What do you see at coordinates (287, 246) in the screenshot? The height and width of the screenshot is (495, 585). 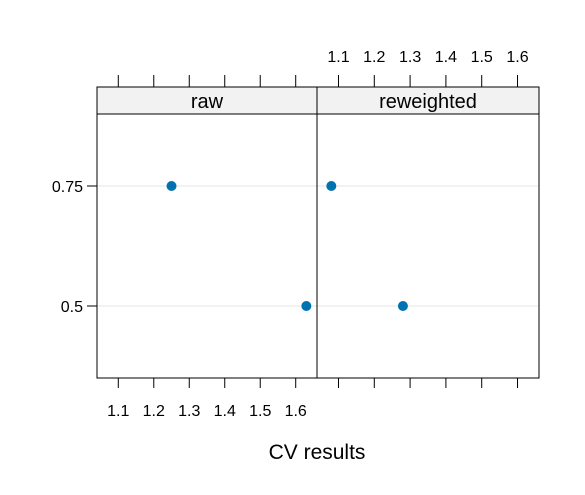 I see `data-points` at bounding box center [287, 246].